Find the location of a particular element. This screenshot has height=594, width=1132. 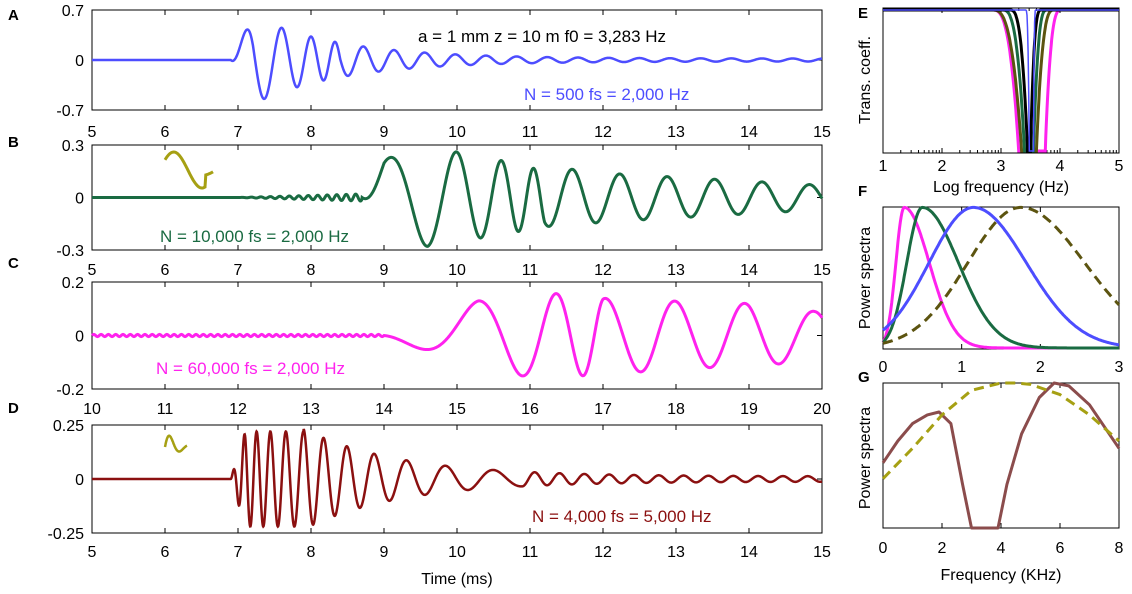

x-tick-label-f: 3 is located at coordinates (1119, 367).